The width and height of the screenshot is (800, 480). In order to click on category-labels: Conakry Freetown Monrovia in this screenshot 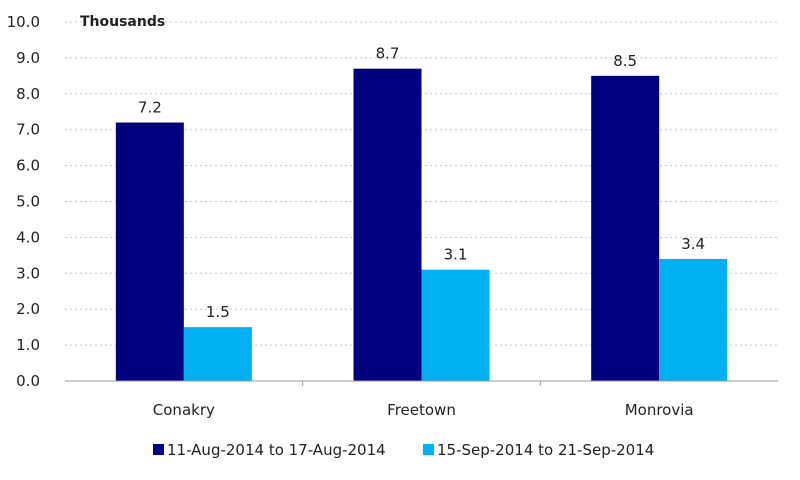, I will do `click(423, 400)`.